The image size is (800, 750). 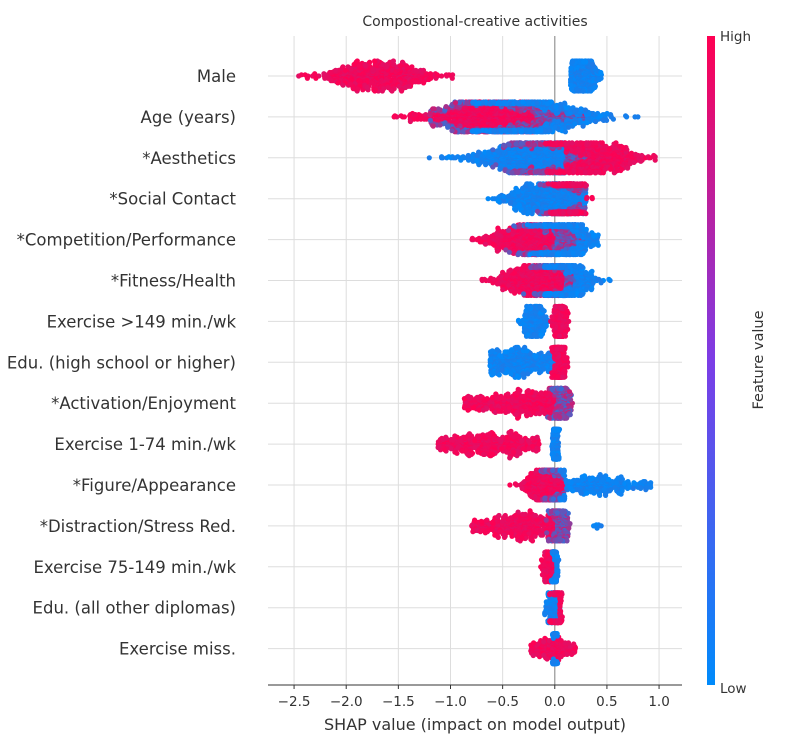 I want to click on chart-title: Compostional-creative activities, so click(x=474, y=22).